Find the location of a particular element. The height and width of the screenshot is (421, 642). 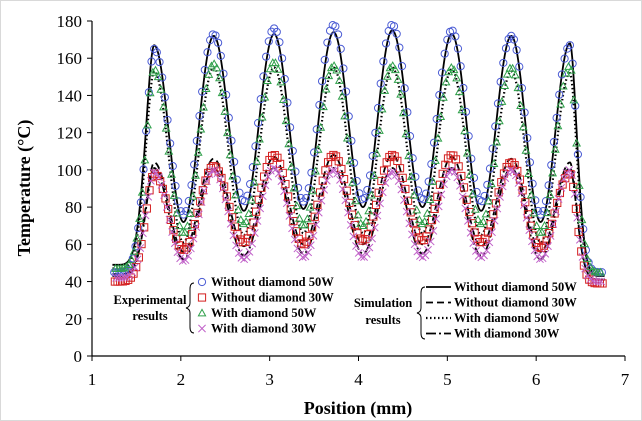

simulation-legend-label: Without diamond 30W is located at coordinates (515, 303).